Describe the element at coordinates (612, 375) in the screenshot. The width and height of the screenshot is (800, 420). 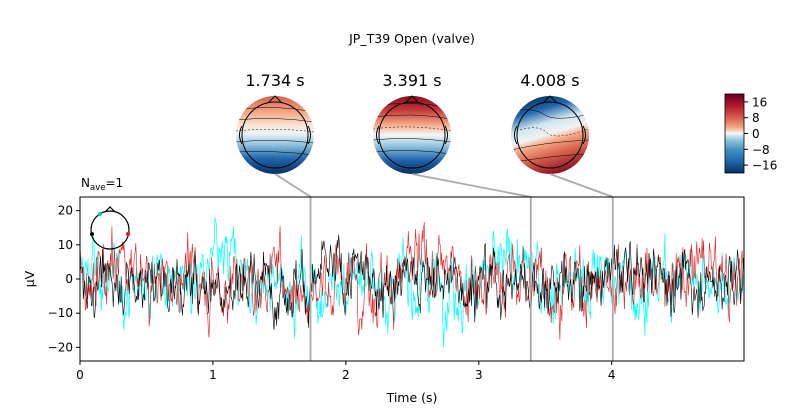
I see `x-tick-label: 4` at that location.